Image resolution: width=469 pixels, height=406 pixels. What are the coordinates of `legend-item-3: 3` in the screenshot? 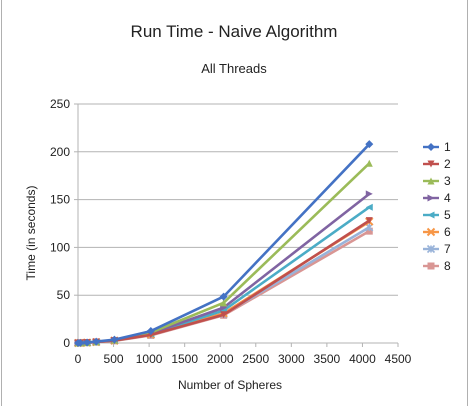 It's located at (437, 181).